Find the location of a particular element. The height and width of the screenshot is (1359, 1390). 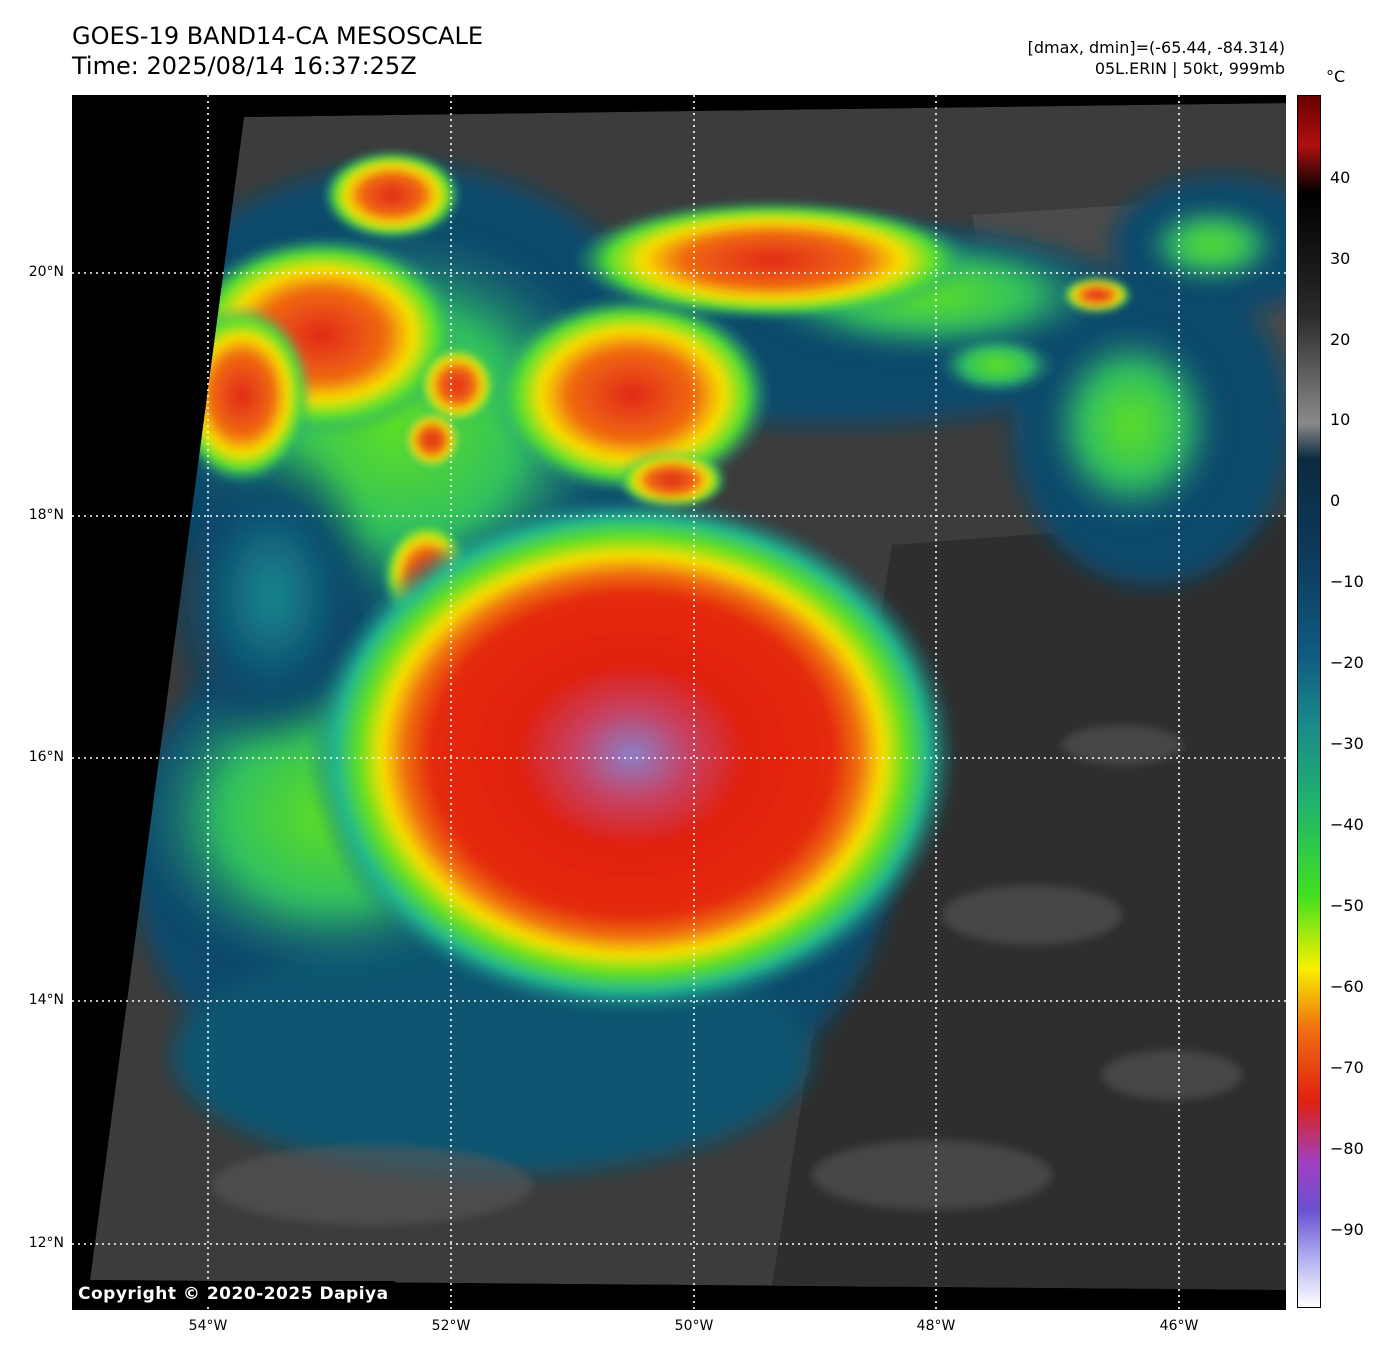

colorbar-tick: −80 is located at coordinates (1347, 1148).